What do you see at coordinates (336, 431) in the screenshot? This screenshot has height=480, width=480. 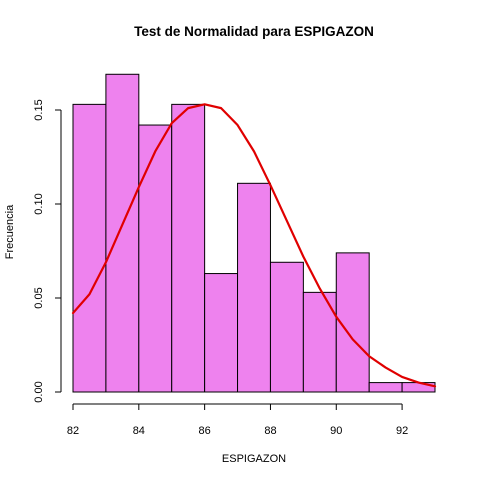 I see `x-tick-label: 90` at bounding box center [336, 431].